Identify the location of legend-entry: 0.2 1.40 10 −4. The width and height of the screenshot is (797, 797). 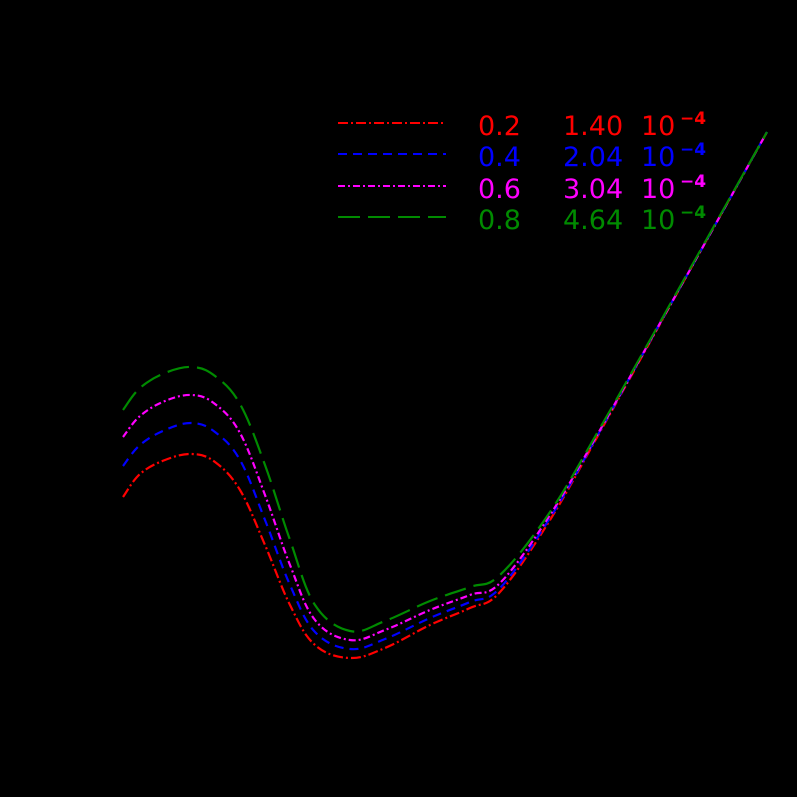
(522, 125).